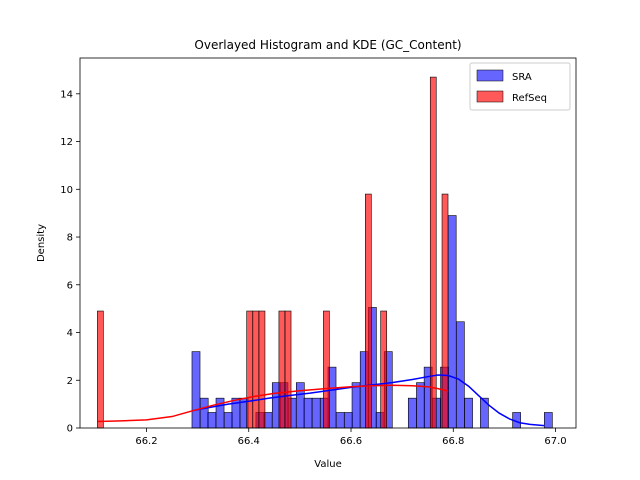 Image resolution: width=640 pixels, height=480 pixels. Describe the element at coordinates (70, 262) in the screenshot. I see `y-axis: 0 2 4 6 8 10 12 14` at that location.